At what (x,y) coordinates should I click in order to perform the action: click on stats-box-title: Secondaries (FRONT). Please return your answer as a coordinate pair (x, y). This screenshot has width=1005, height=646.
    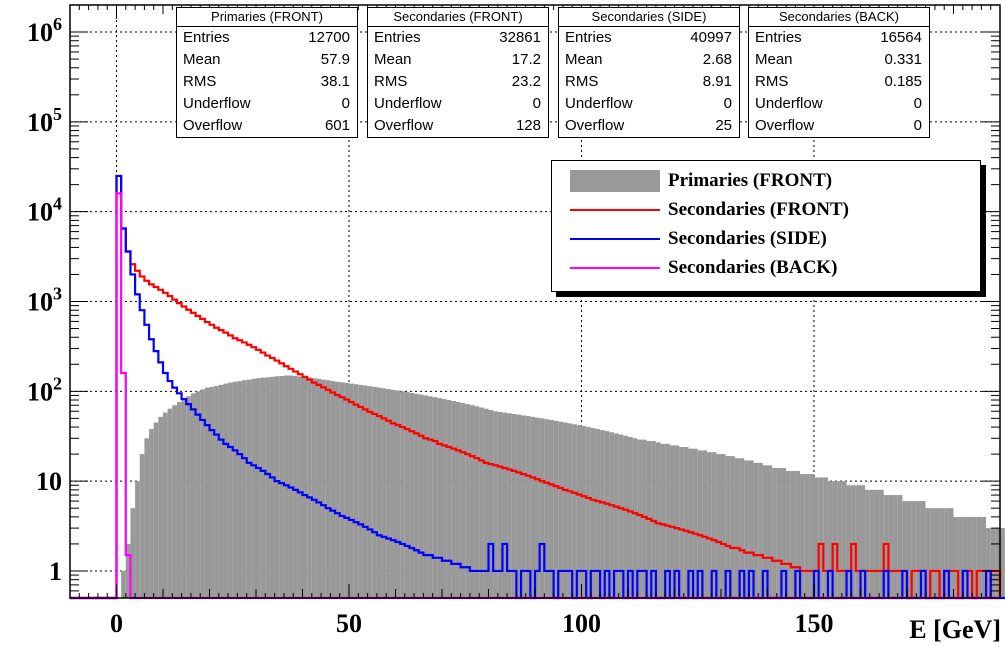
    Looking at the image, I should click on (458, 17).